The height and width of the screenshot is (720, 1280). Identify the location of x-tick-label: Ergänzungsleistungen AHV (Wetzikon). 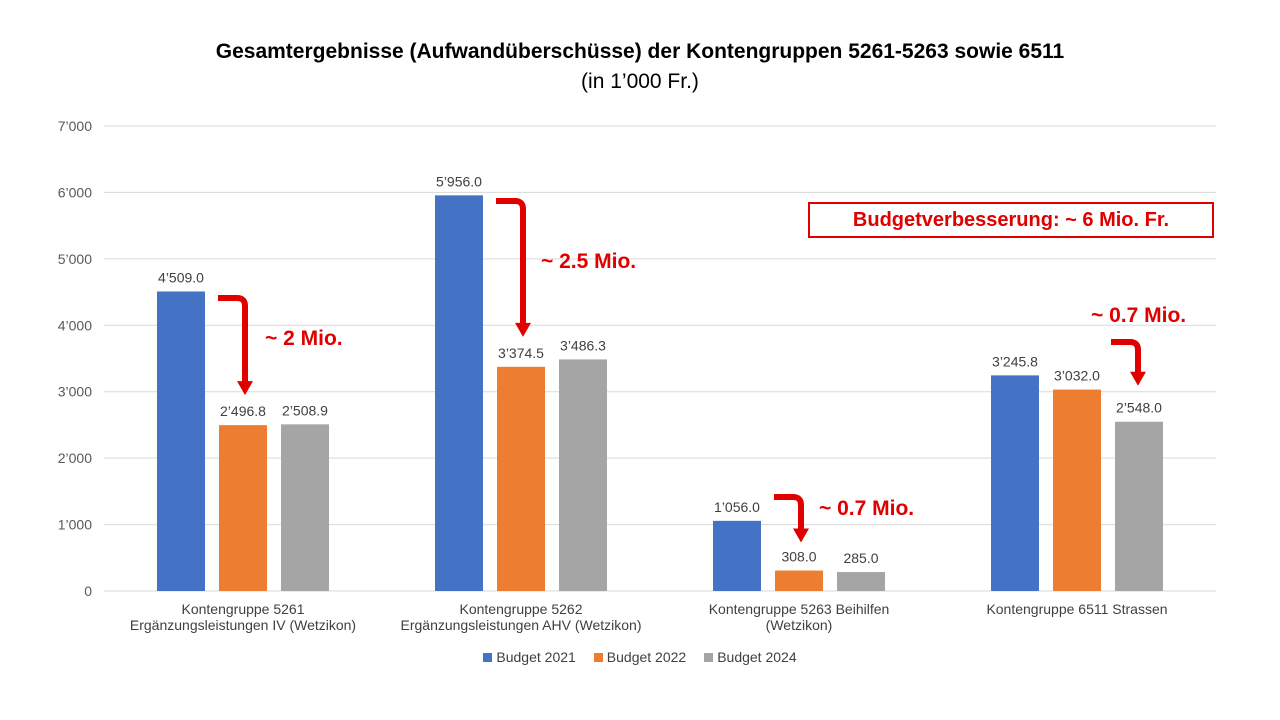
(521, 625).